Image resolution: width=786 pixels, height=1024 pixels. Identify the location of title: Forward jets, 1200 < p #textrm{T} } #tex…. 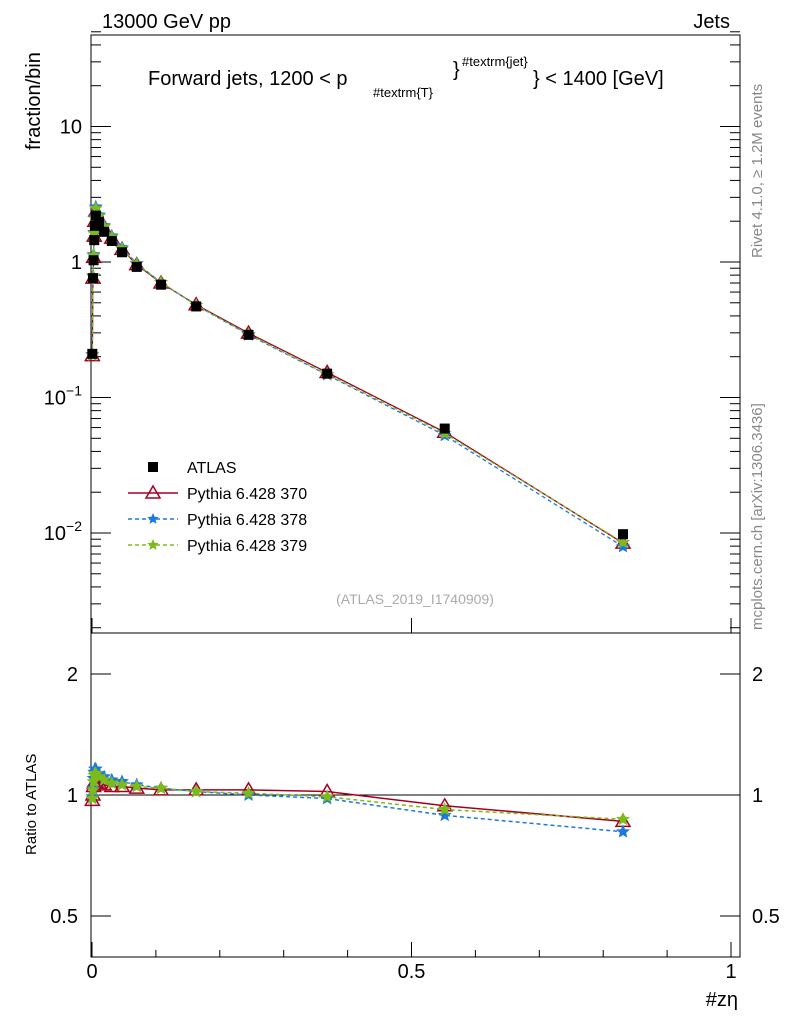
(406, 77).